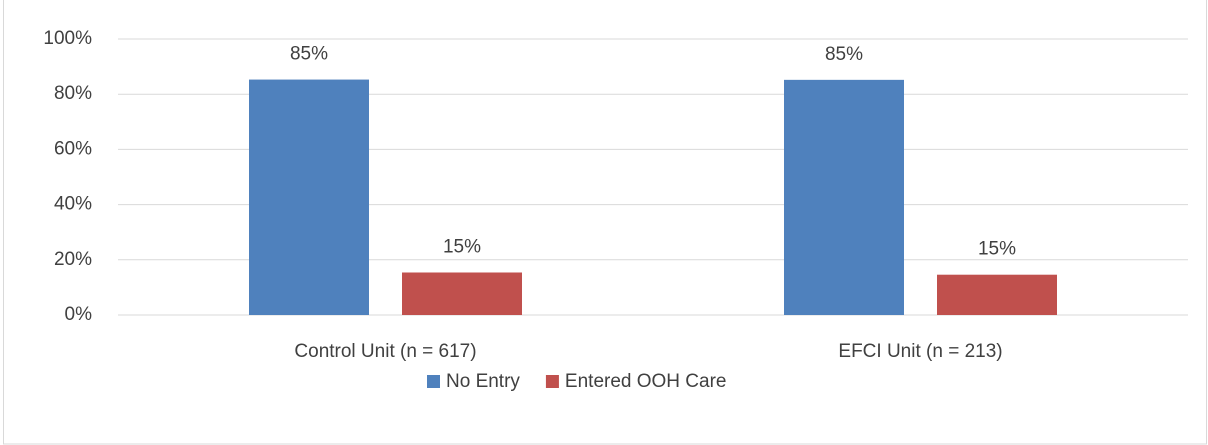 The width and height of the screenshot is (1208, 445). I want to click on y-tick-label: 80%, so click(73, 93).